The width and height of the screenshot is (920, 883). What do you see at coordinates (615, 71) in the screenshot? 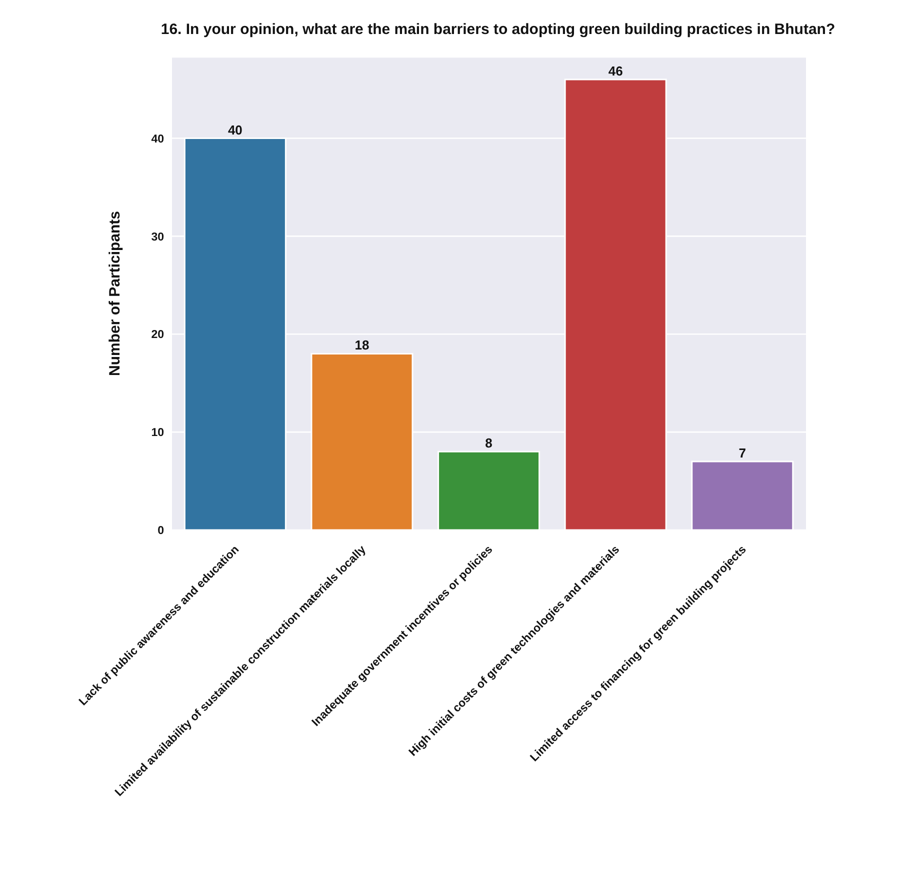
I see `data-label: 46` at bounding box center [615, 71].